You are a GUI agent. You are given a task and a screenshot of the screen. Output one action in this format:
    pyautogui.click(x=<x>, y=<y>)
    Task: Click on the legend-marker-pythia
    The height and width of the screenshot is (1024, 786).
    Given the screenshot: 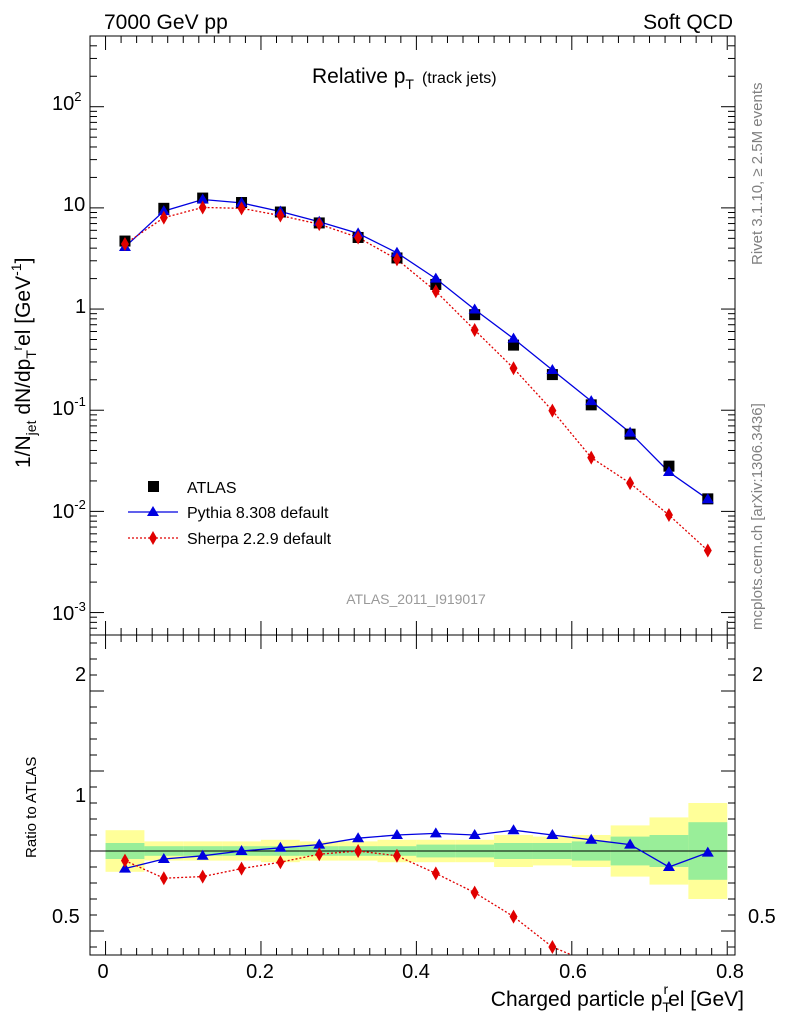 What is the action you would take?
    pyautogui.click(x=153, y=511)
    